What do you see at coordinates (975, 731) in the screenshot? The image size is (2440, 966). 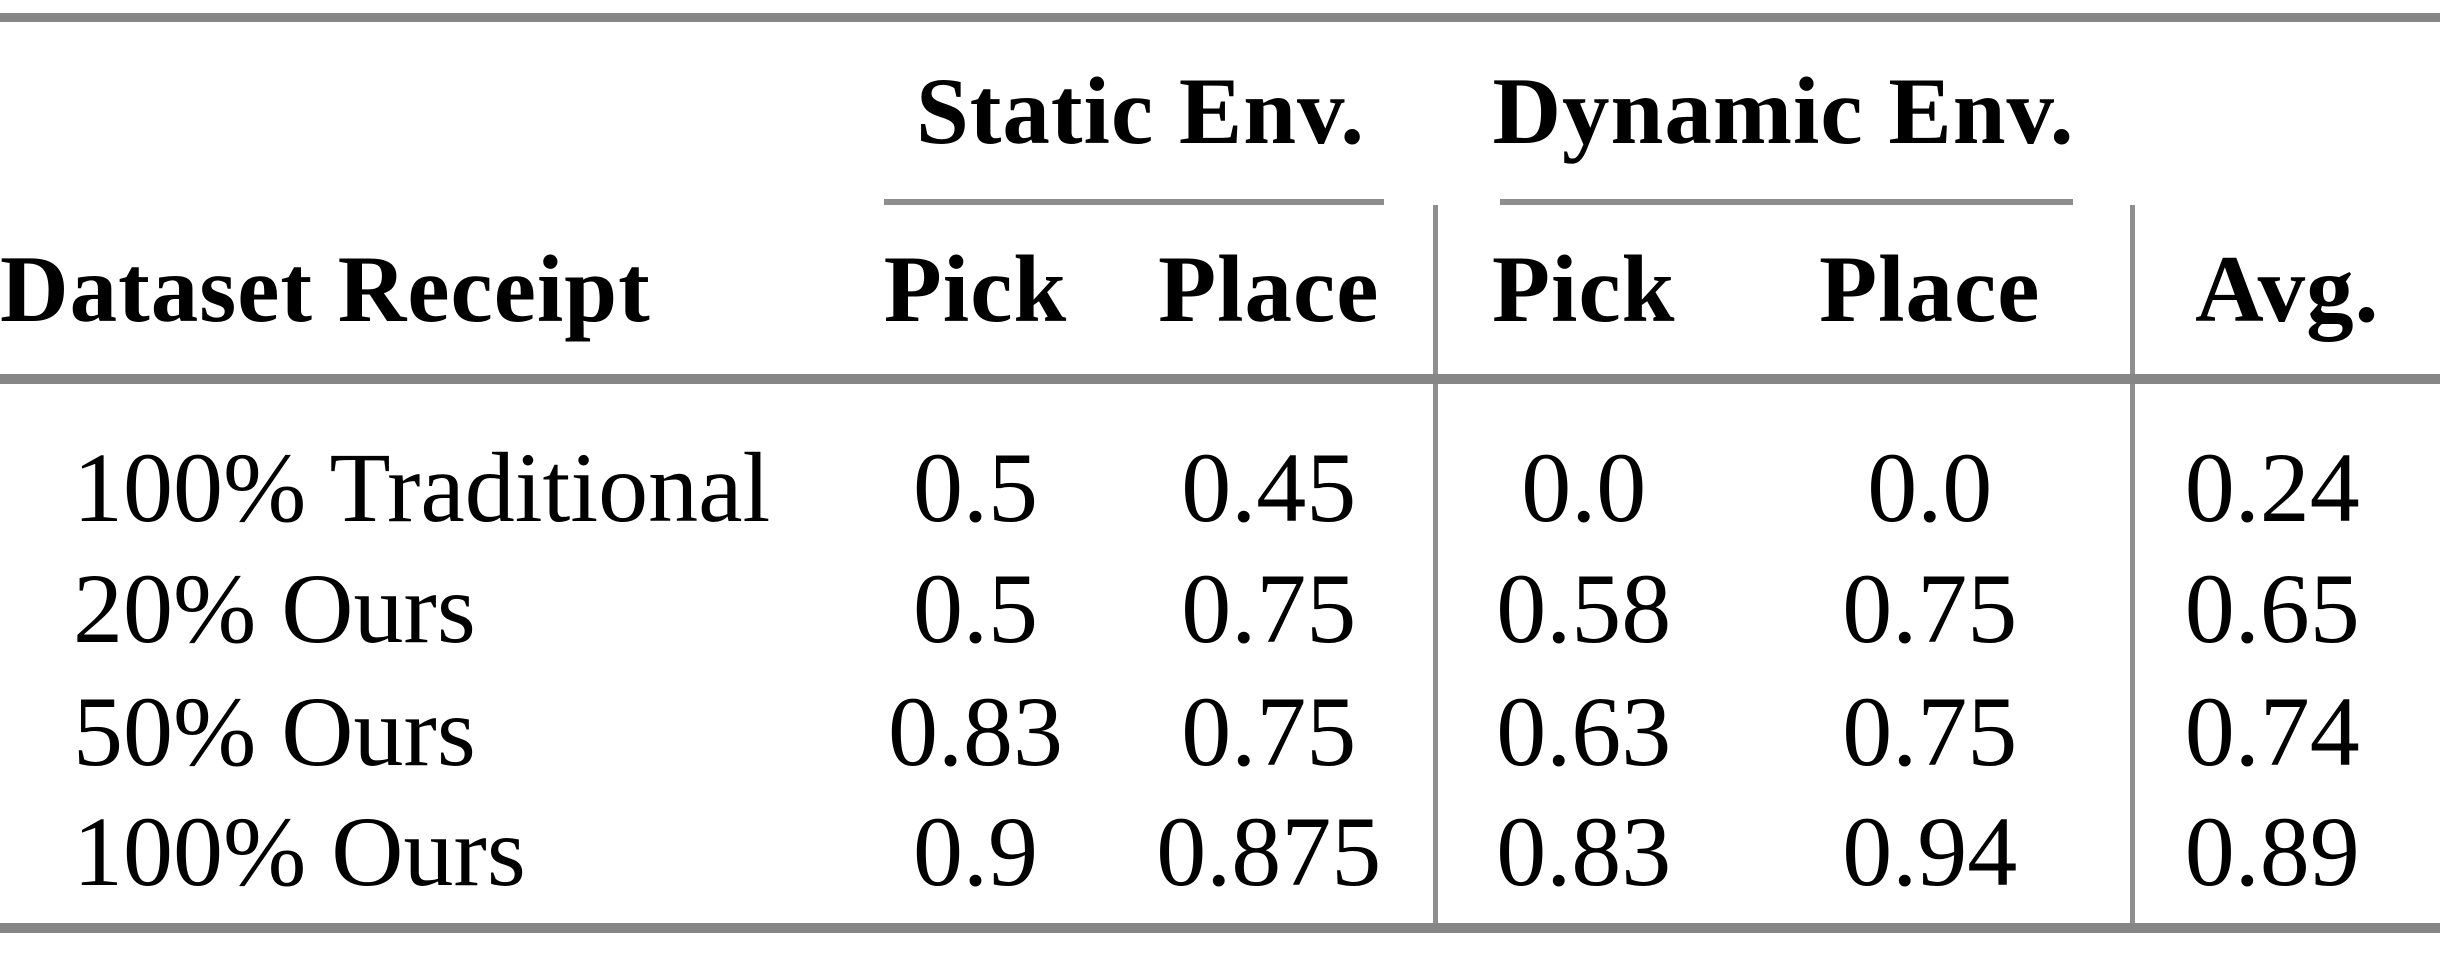 I see `static-pick-value: 0.83` at bounding box center [975, 731].